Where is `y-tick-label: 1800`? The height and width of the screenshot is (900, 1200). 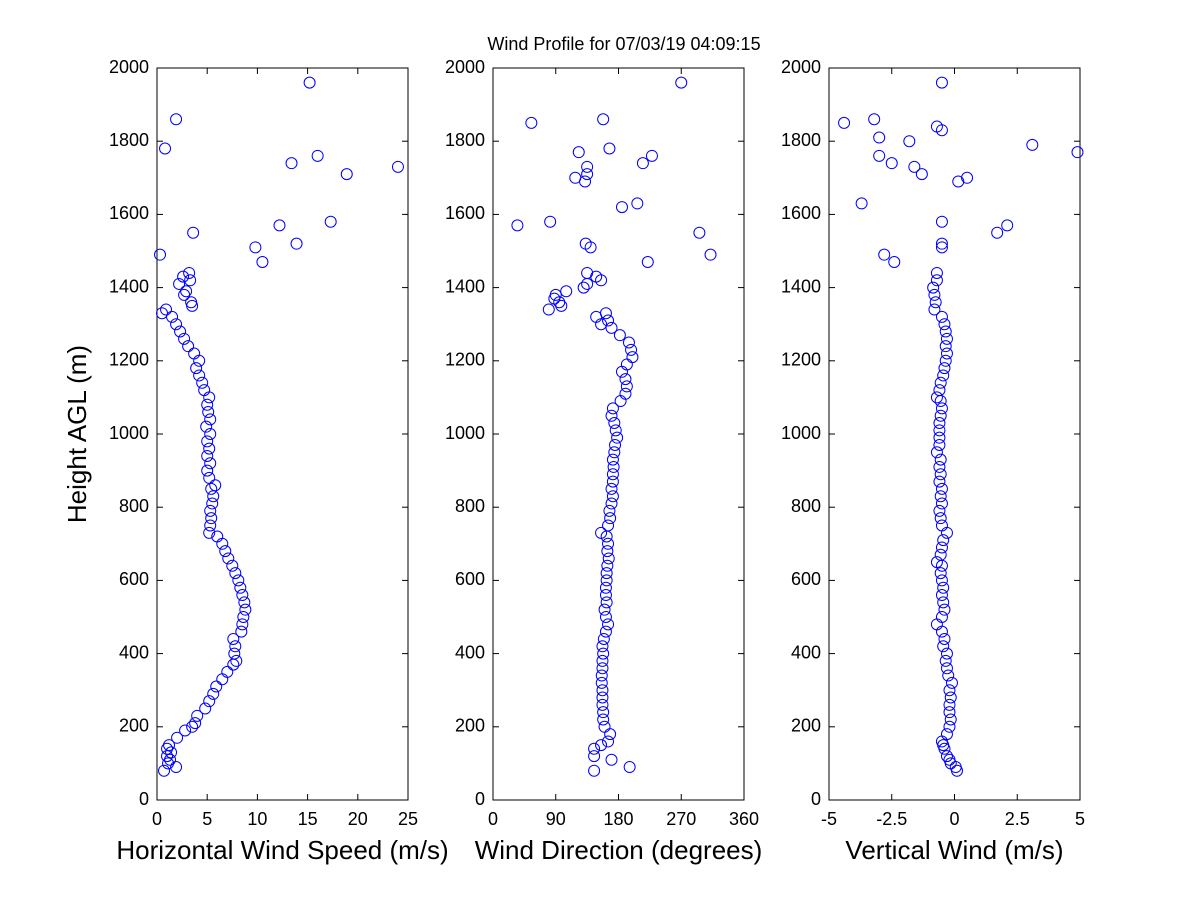
y-tick-label: 1800 is located at coordinates (129, 140).